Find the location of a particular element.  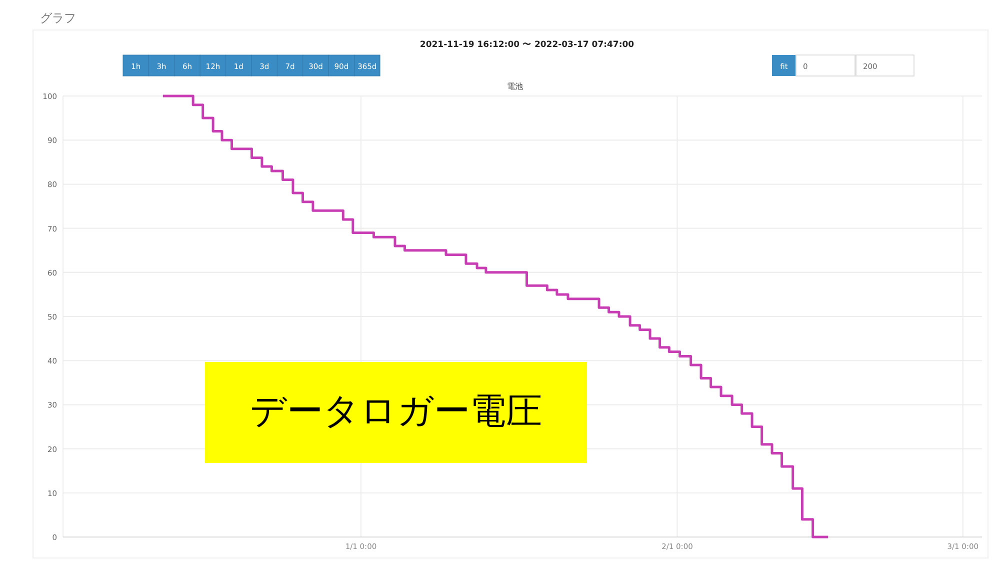

annotation: データロガー電圧 is located at coordinates (396, 411).